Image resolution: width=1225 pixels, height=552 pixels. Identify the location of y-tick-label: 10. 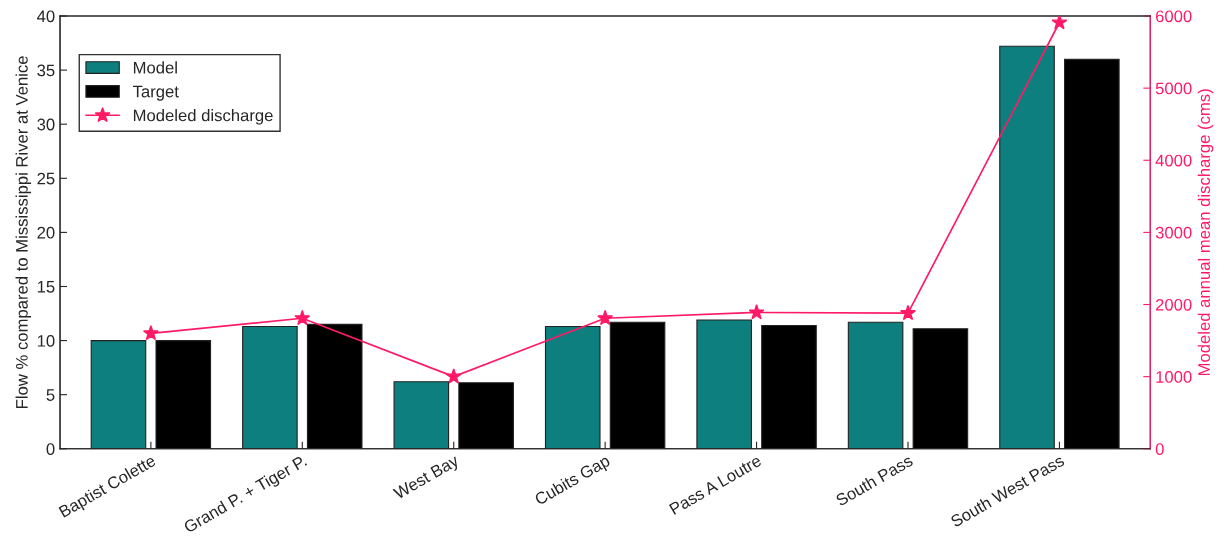
(46, 340).